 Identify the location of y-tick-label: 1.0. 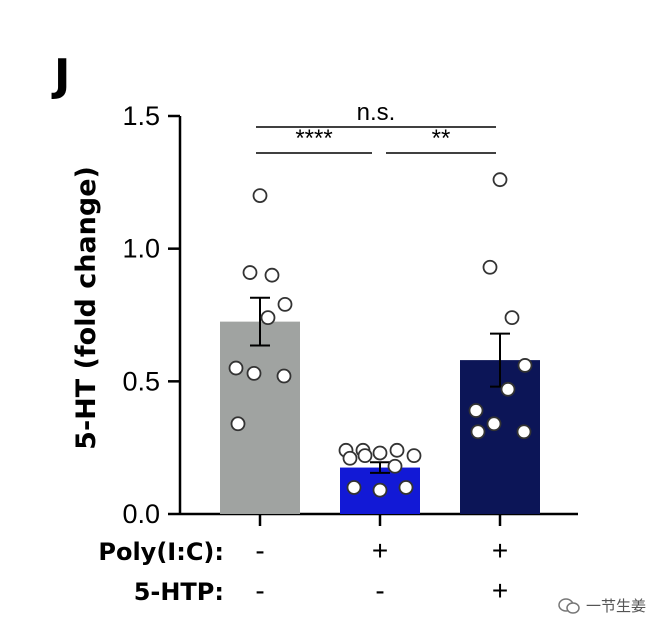
(141, 249).